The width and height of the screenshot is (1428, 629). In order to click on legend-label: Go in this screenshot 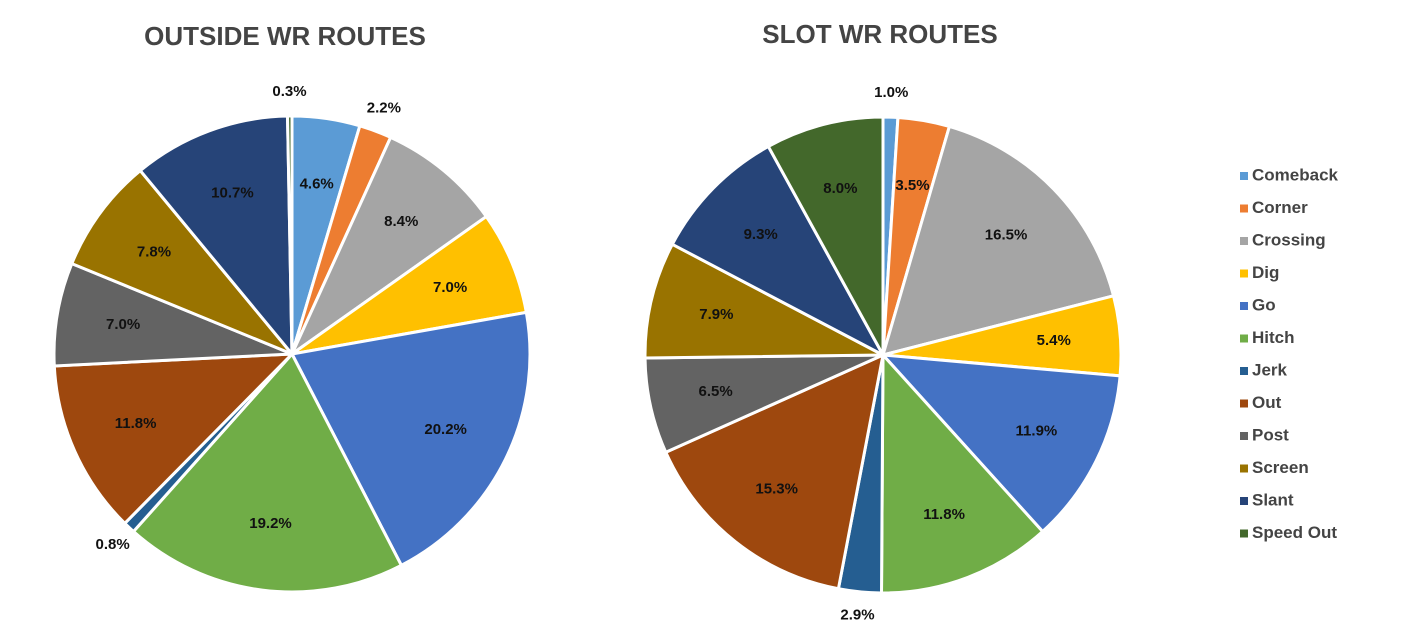, I will do `click(1264, 304)`.